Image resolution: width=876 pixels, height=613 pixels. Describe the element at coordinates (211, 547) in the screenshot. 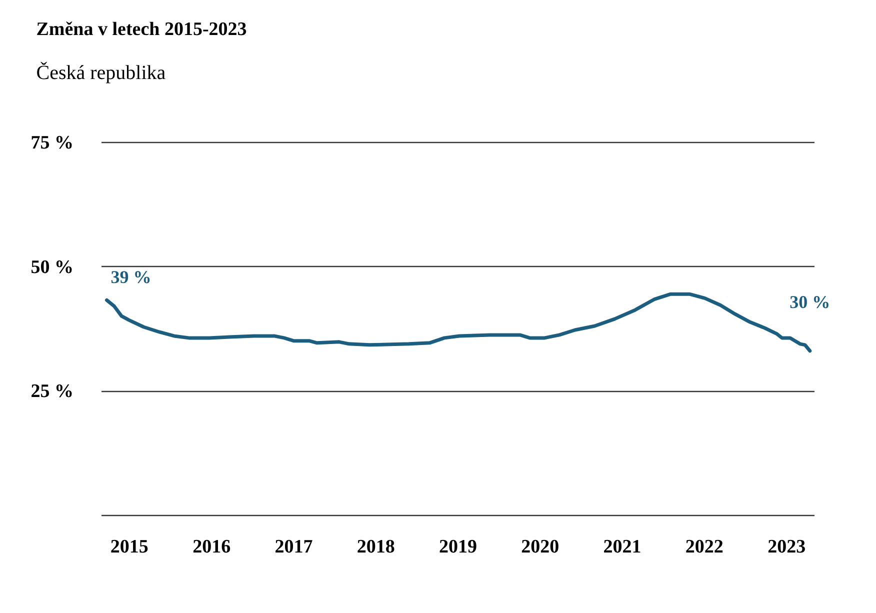

I see `x-tick-label: 2016` at that location.